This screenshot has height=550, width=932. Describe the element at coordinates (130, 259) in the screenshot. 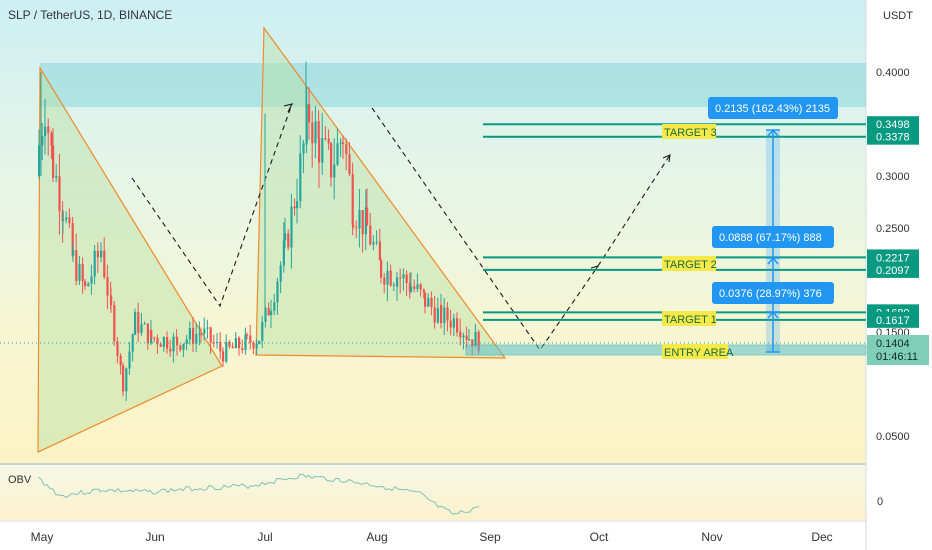

I see `triangle-pattern` at that location.